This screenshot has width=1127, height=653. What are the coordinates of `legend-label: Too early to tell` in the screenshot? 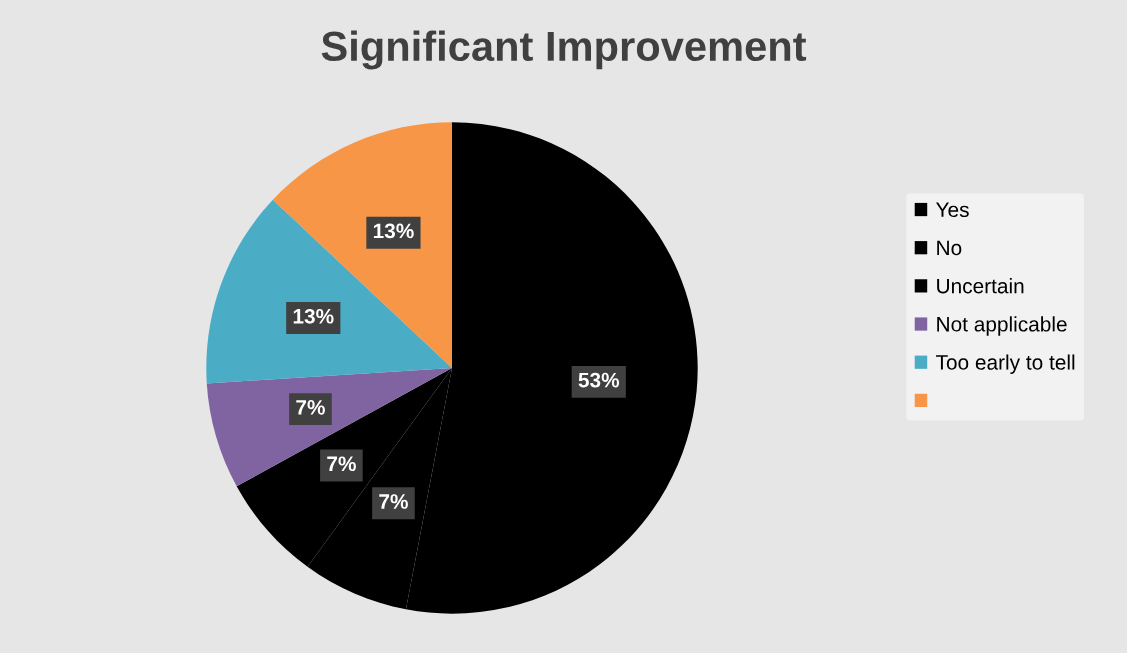 It's located at (1005, 364).